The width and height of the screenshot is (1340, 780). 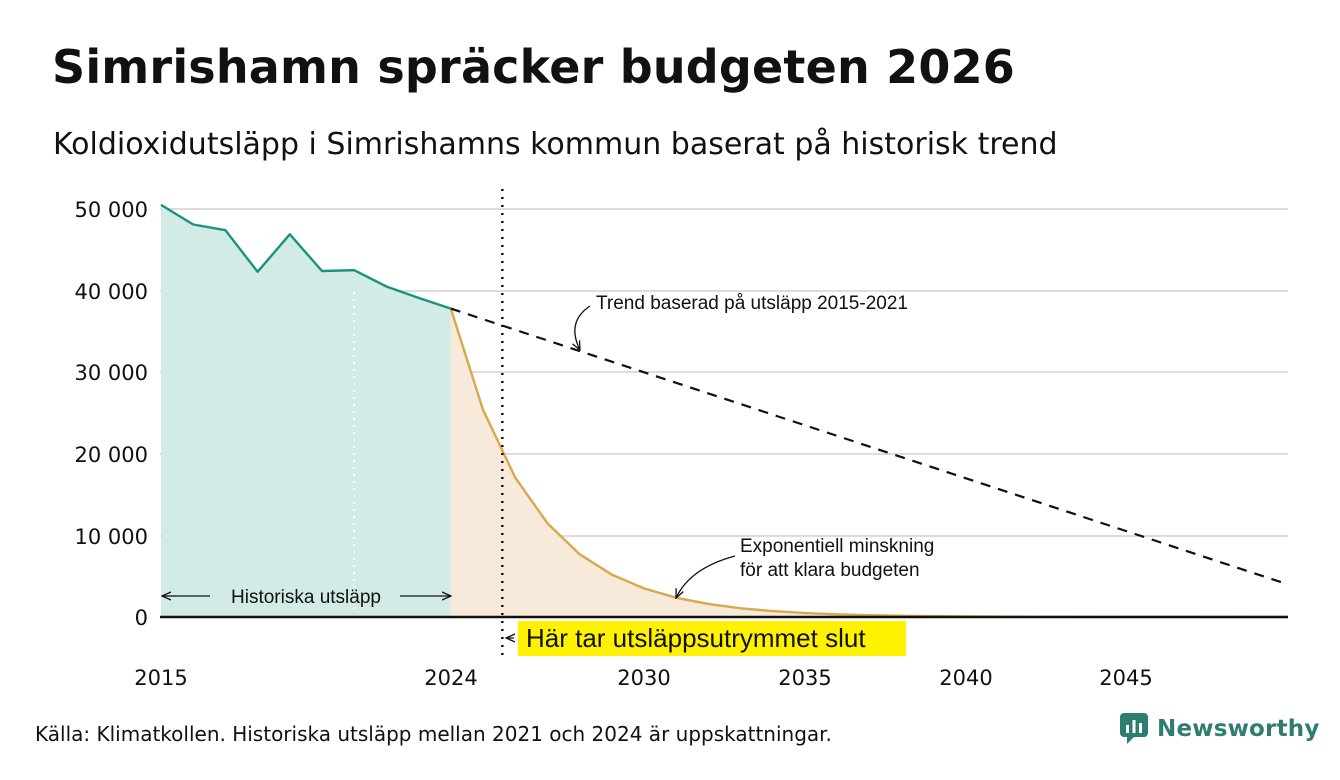 I want to click on newsworthy-logo-icon, so click(x=1134, y=728).